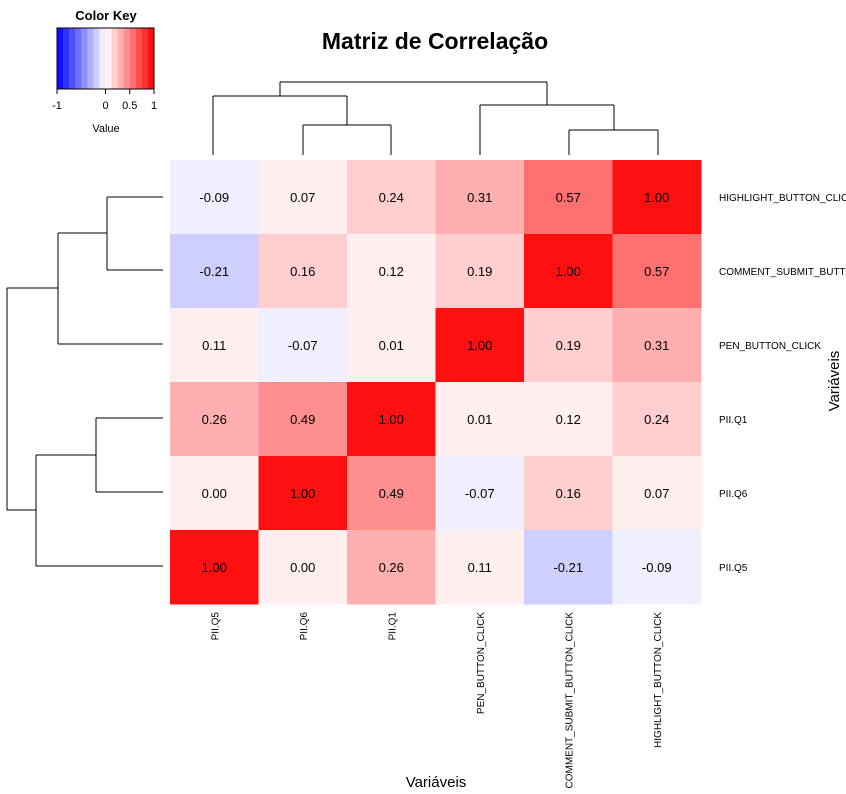  I want to click on row-label: PEN_BUTTON_CLICK, so click(770, 346).